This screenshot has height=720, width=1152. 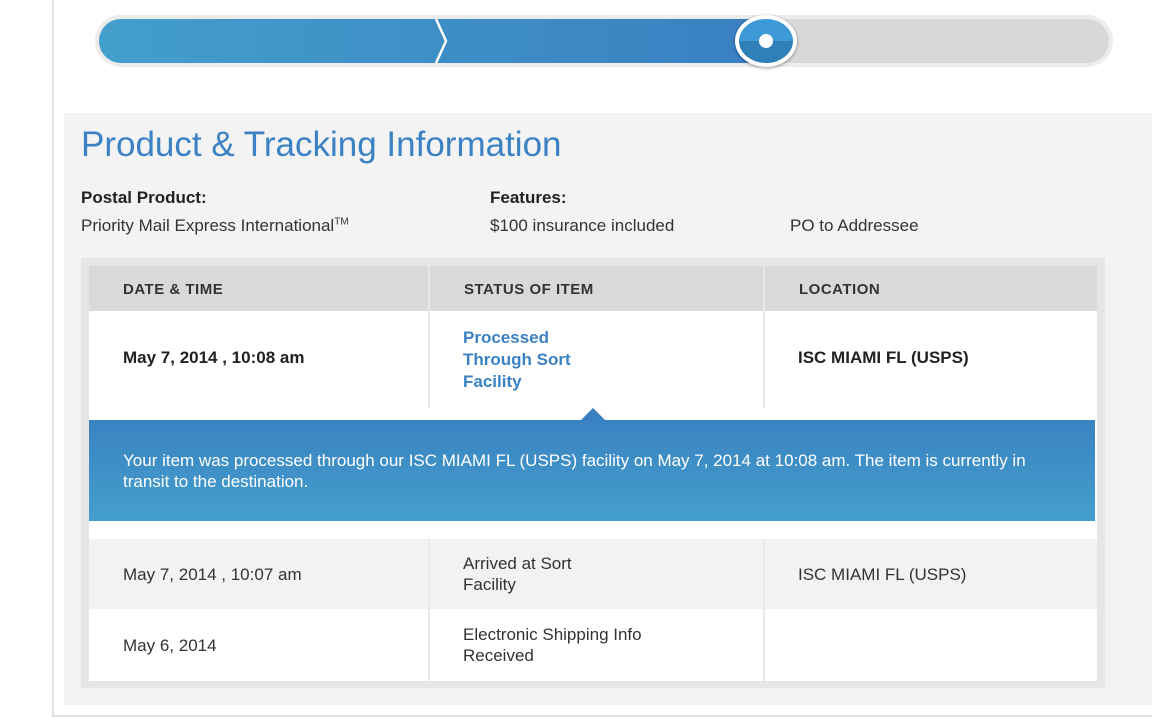 What do you see at coordinates (517, 574) in the screenshot?
I see `row-status: Arrived at Sort Facility` at bounding box center [517, 574].